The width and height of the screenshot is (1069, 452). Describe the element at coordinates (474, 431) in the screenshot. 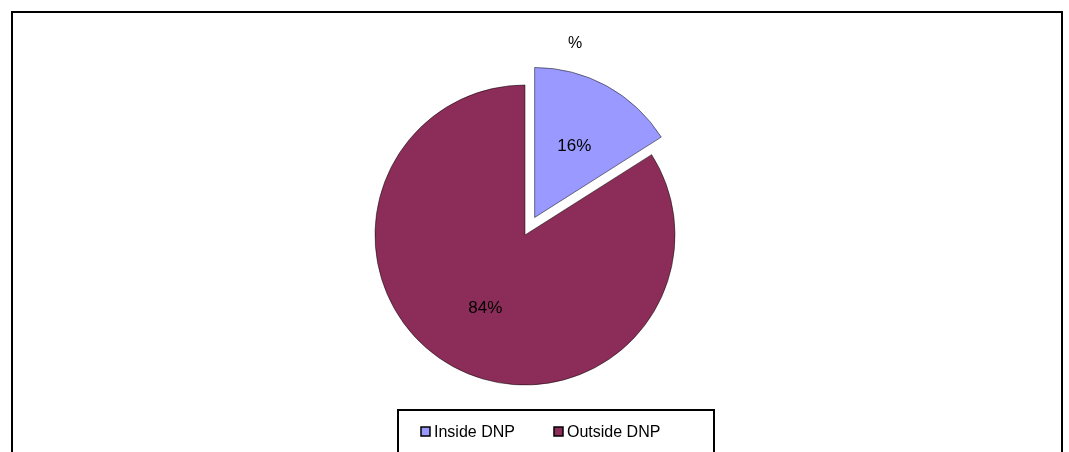

I see `legend-label: Inside DNP` at that location.